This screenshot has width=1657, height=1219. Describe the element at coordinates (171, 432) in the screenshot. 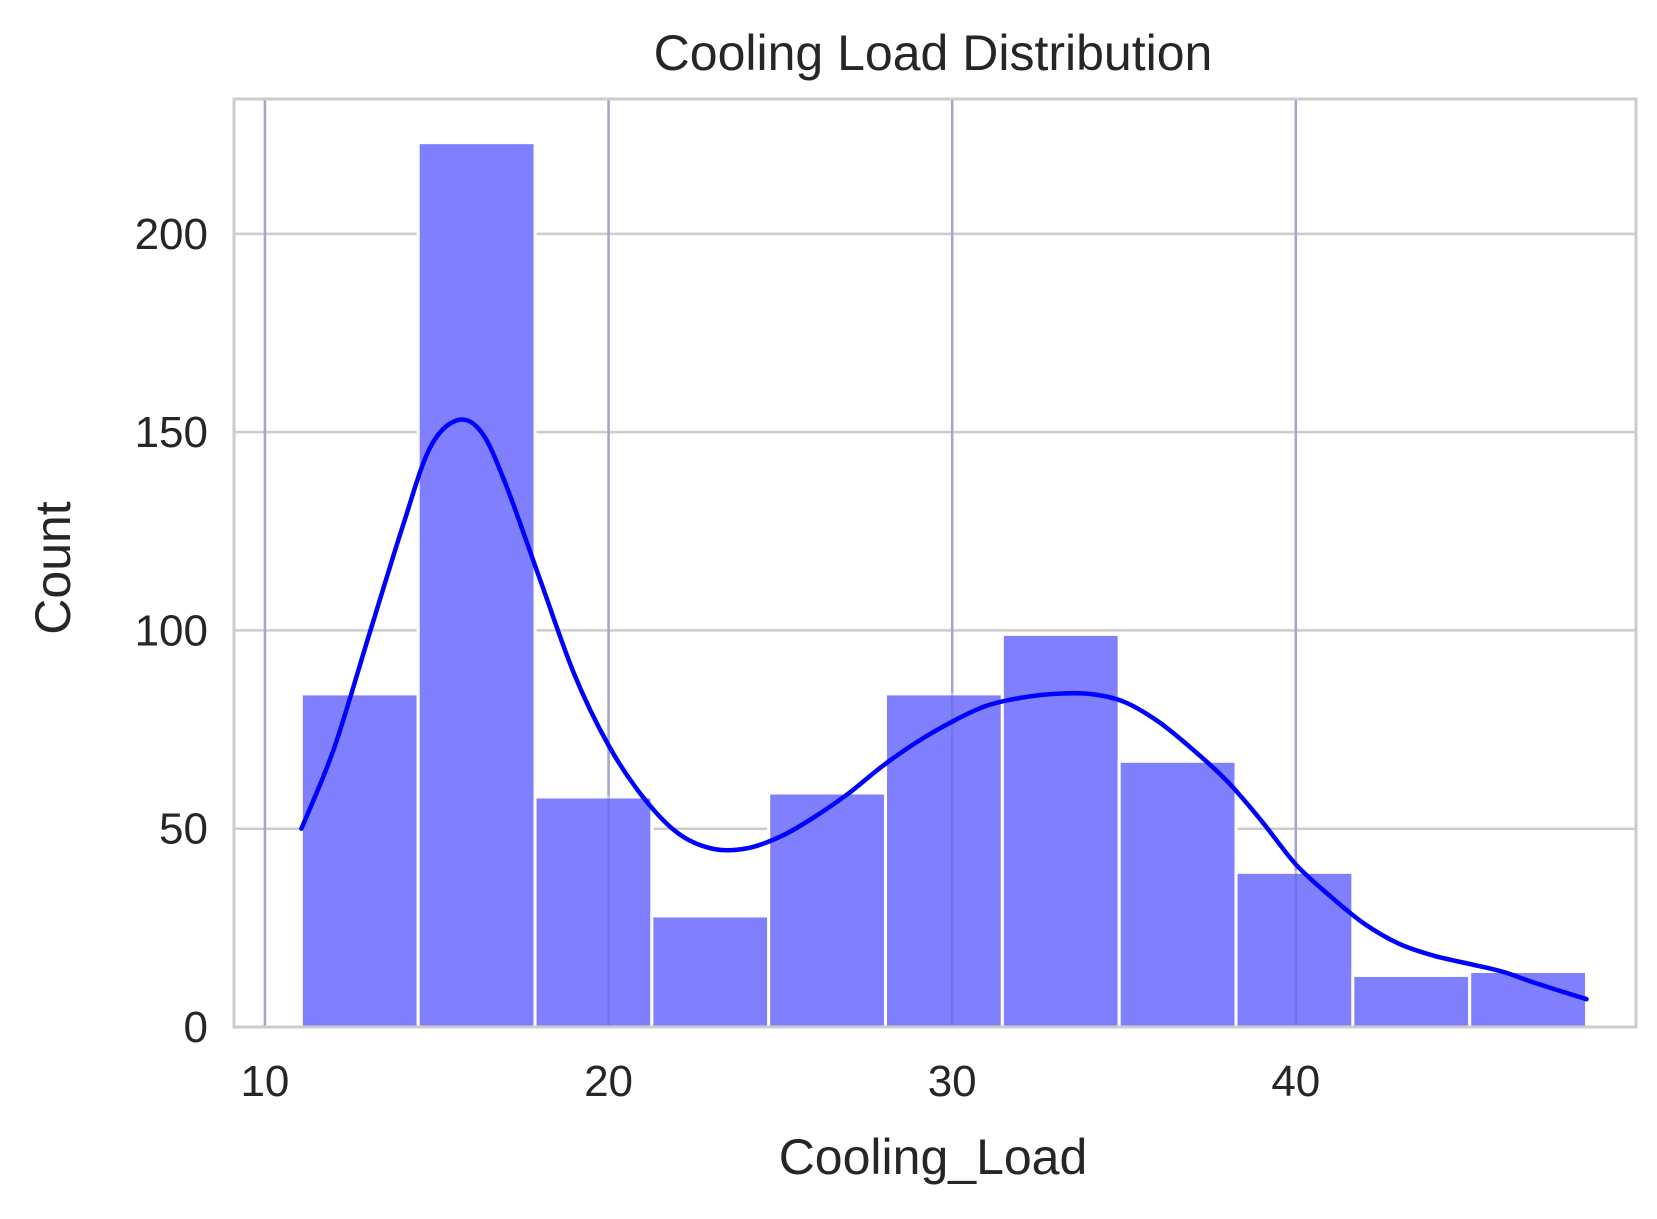

I see `y-tick-label: 150` at that location.